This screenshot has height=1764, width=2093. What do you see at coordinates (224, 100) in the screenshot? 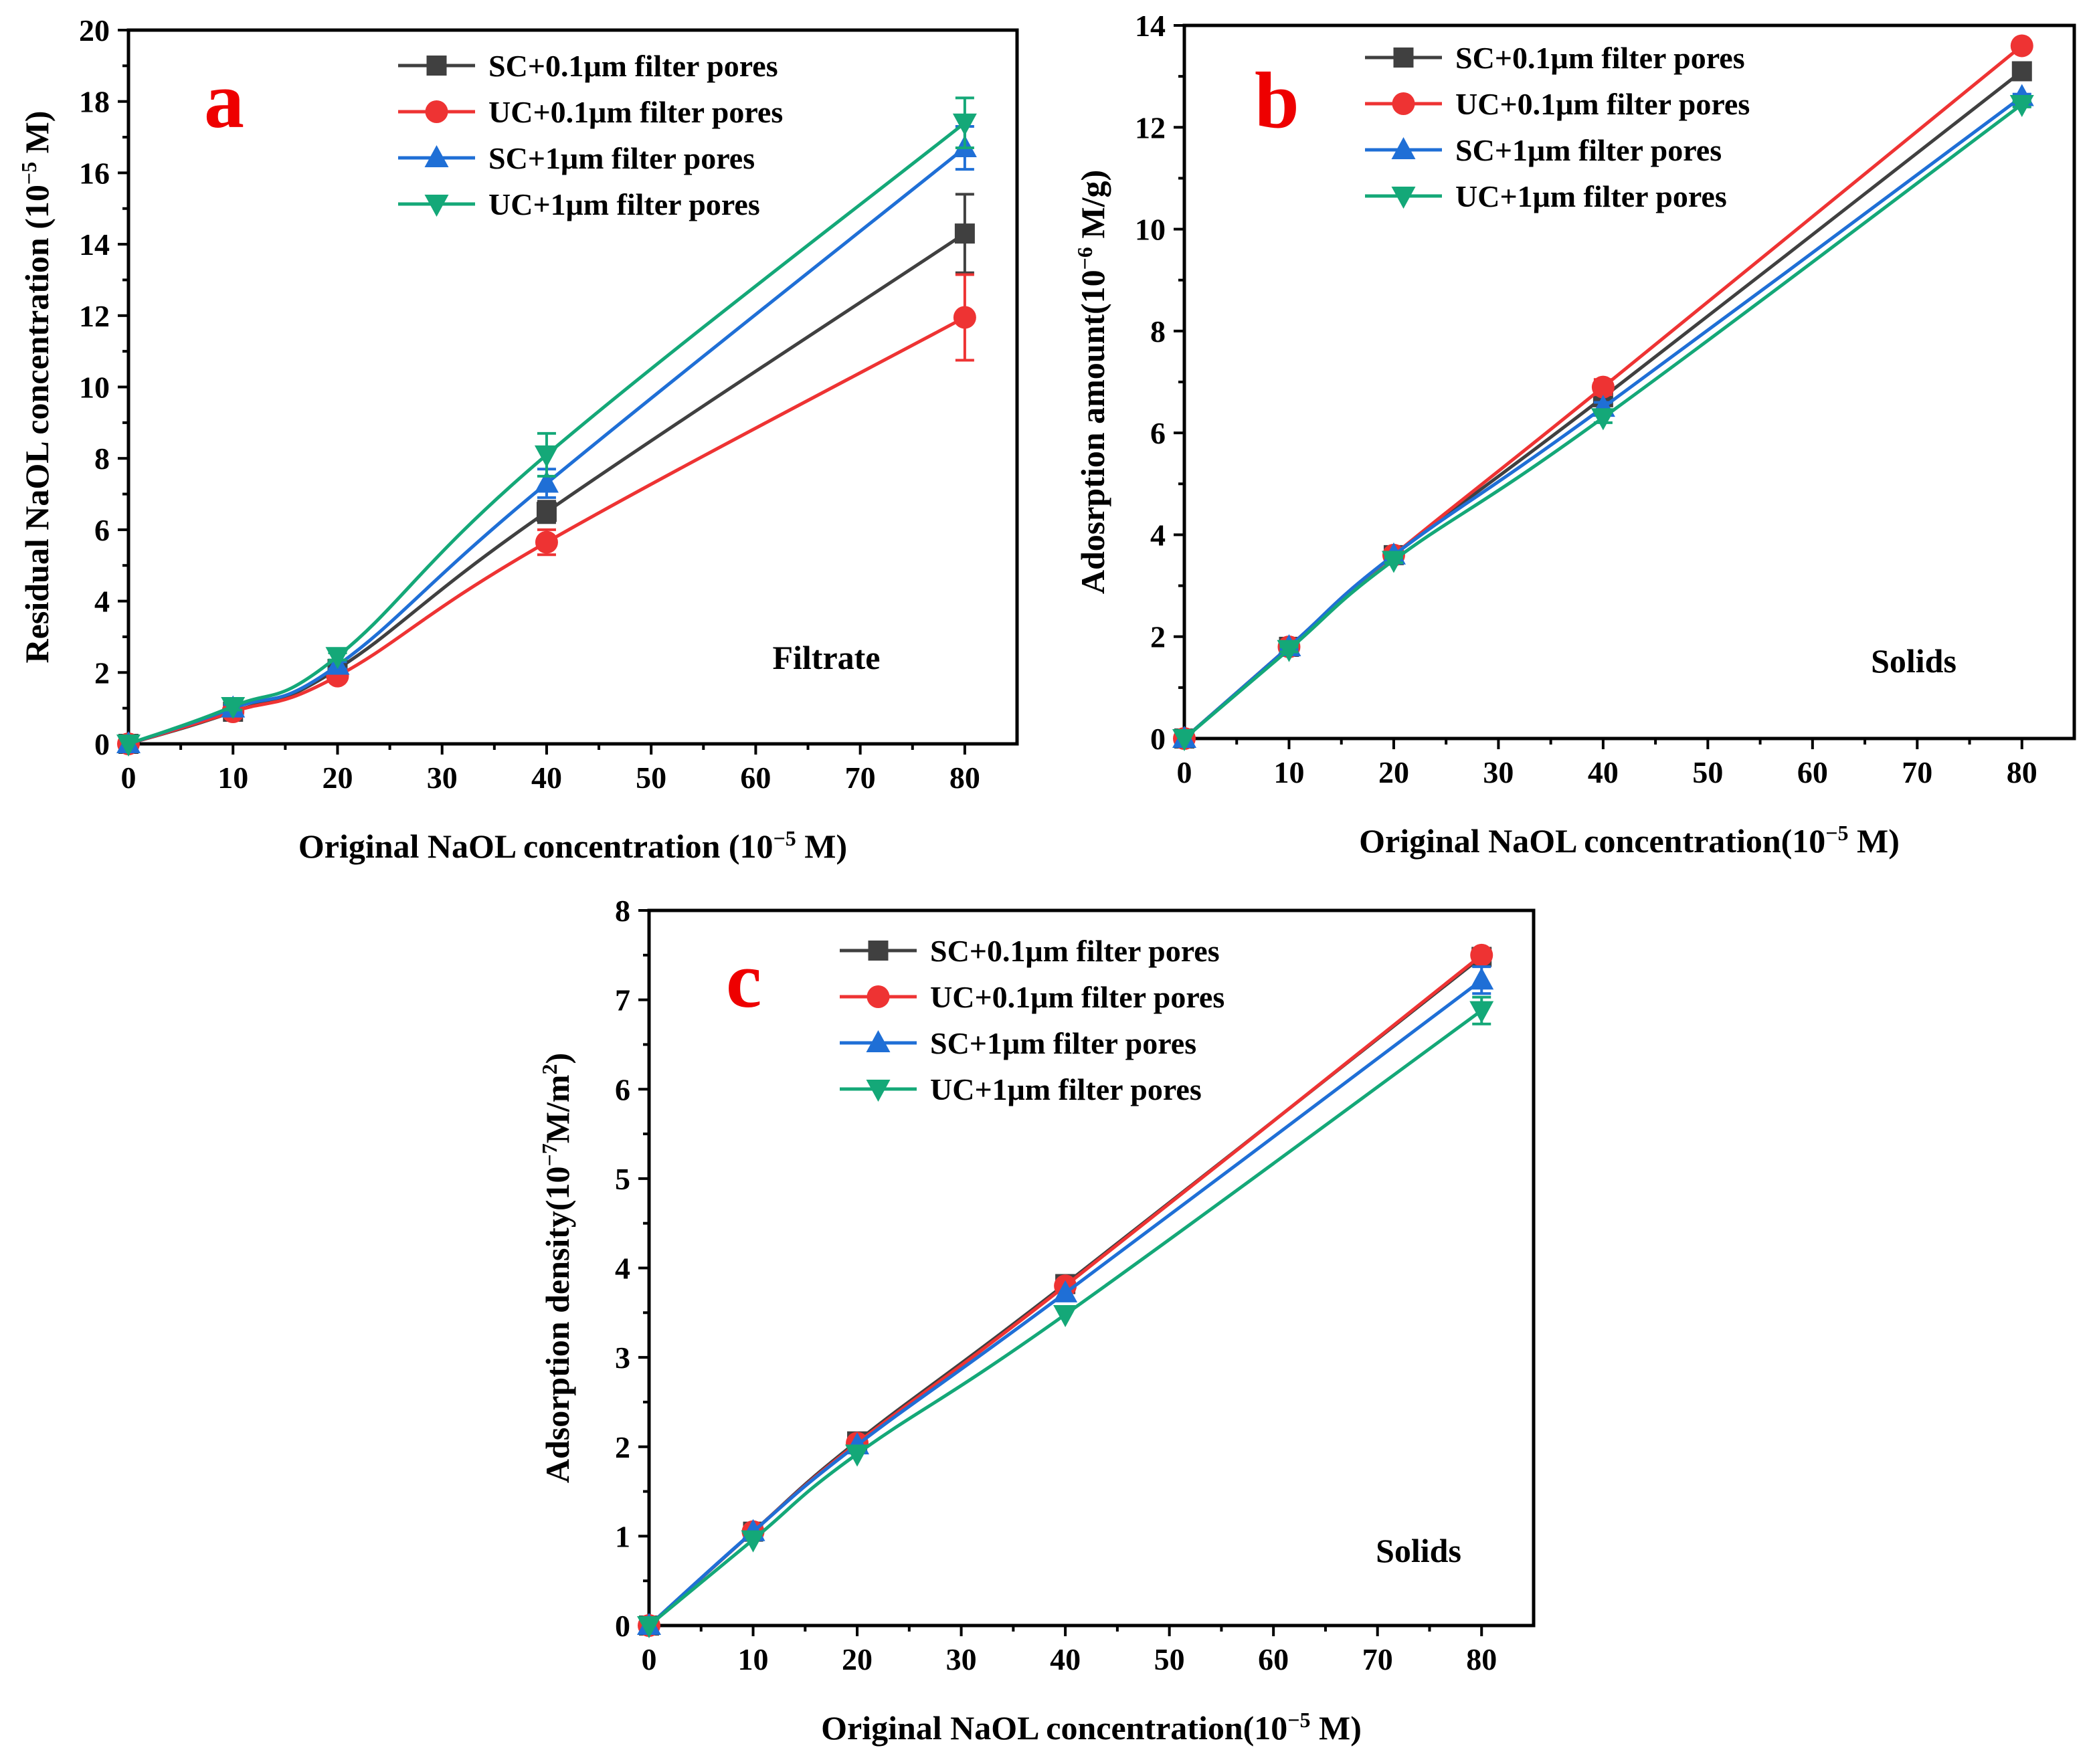
I see `panel-letter: a` at bounding box center [224, 100].